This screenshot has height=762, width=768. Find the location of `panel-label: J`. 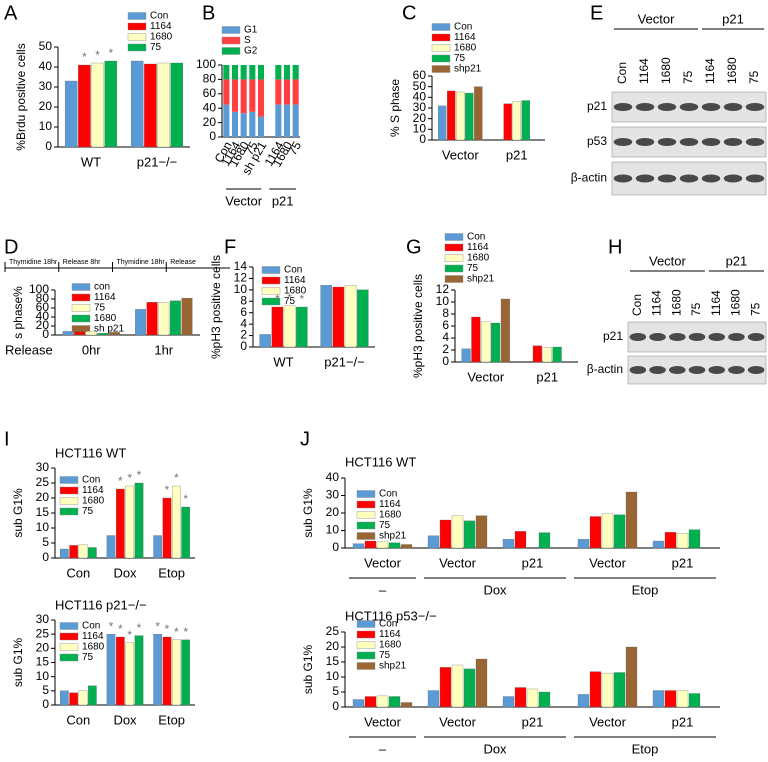

panel-label: J is located at coordinates (305, 439).